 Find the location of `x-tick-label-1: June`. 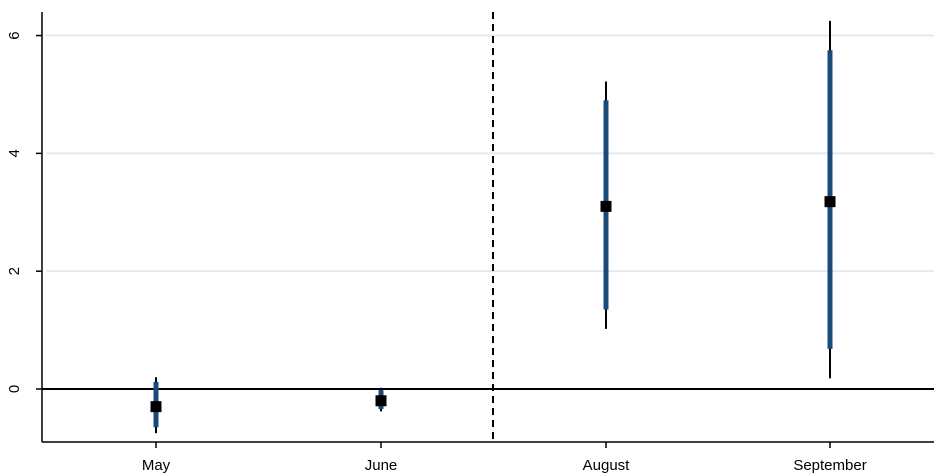

x-tick-label-1: June is located at coordinates (381, 465).